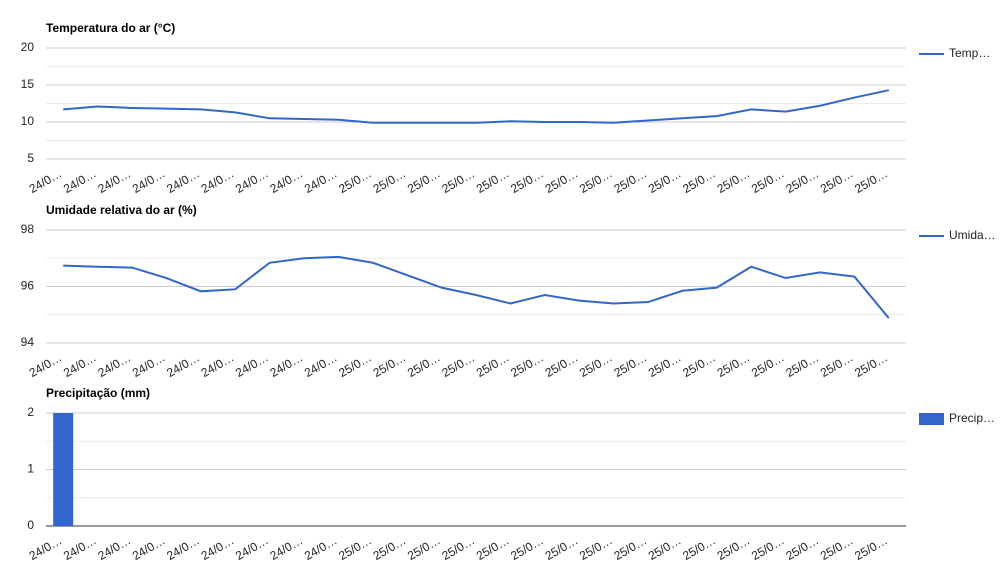 This screenshot has width=1000, height=581. What do you see at coordinates (30, 158) in the screenshot?
I see `y-tick-label: 5` at bounding box center [30, 158].